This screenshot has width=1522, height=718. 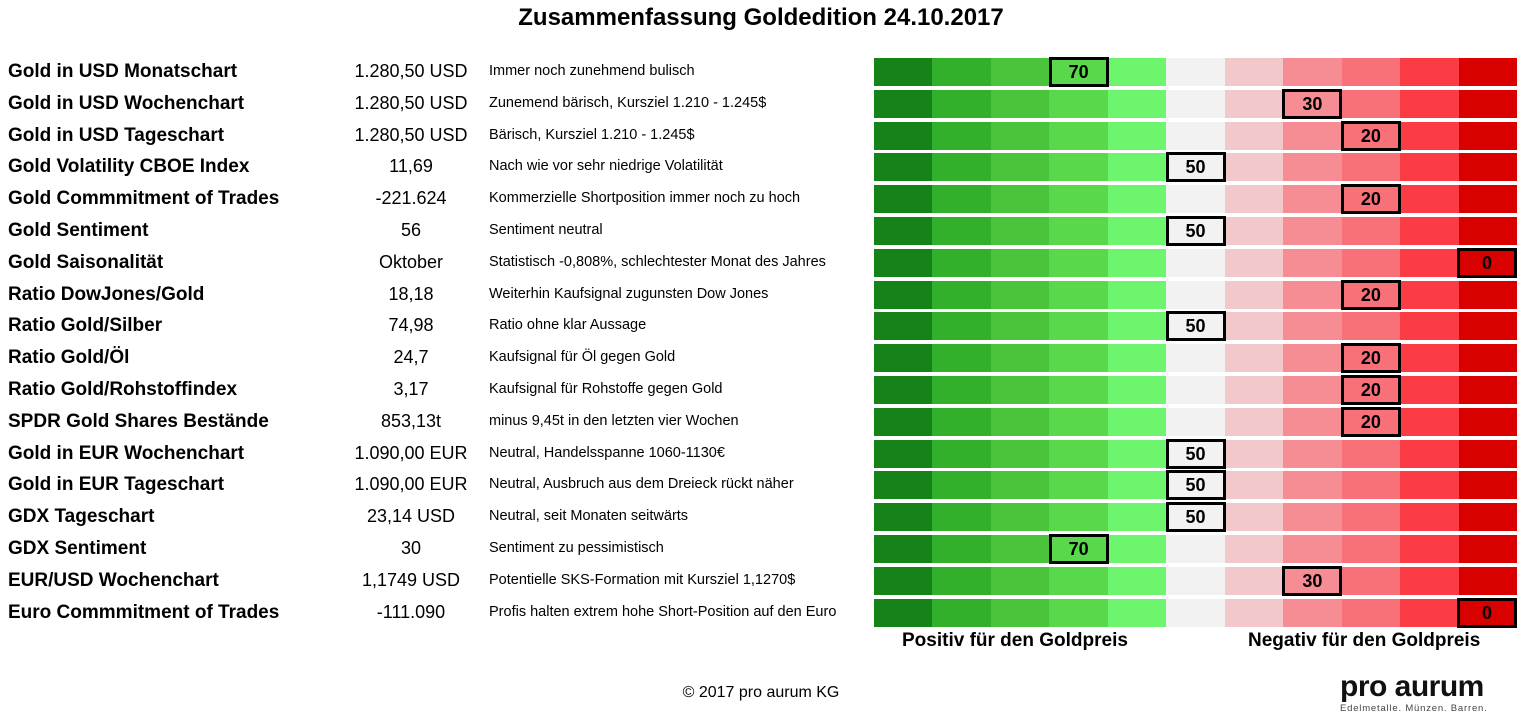 I want to click on row-comment: Weiterhin Kaufsignal zugunsten Dow Jones, so click(x=629, y=293).